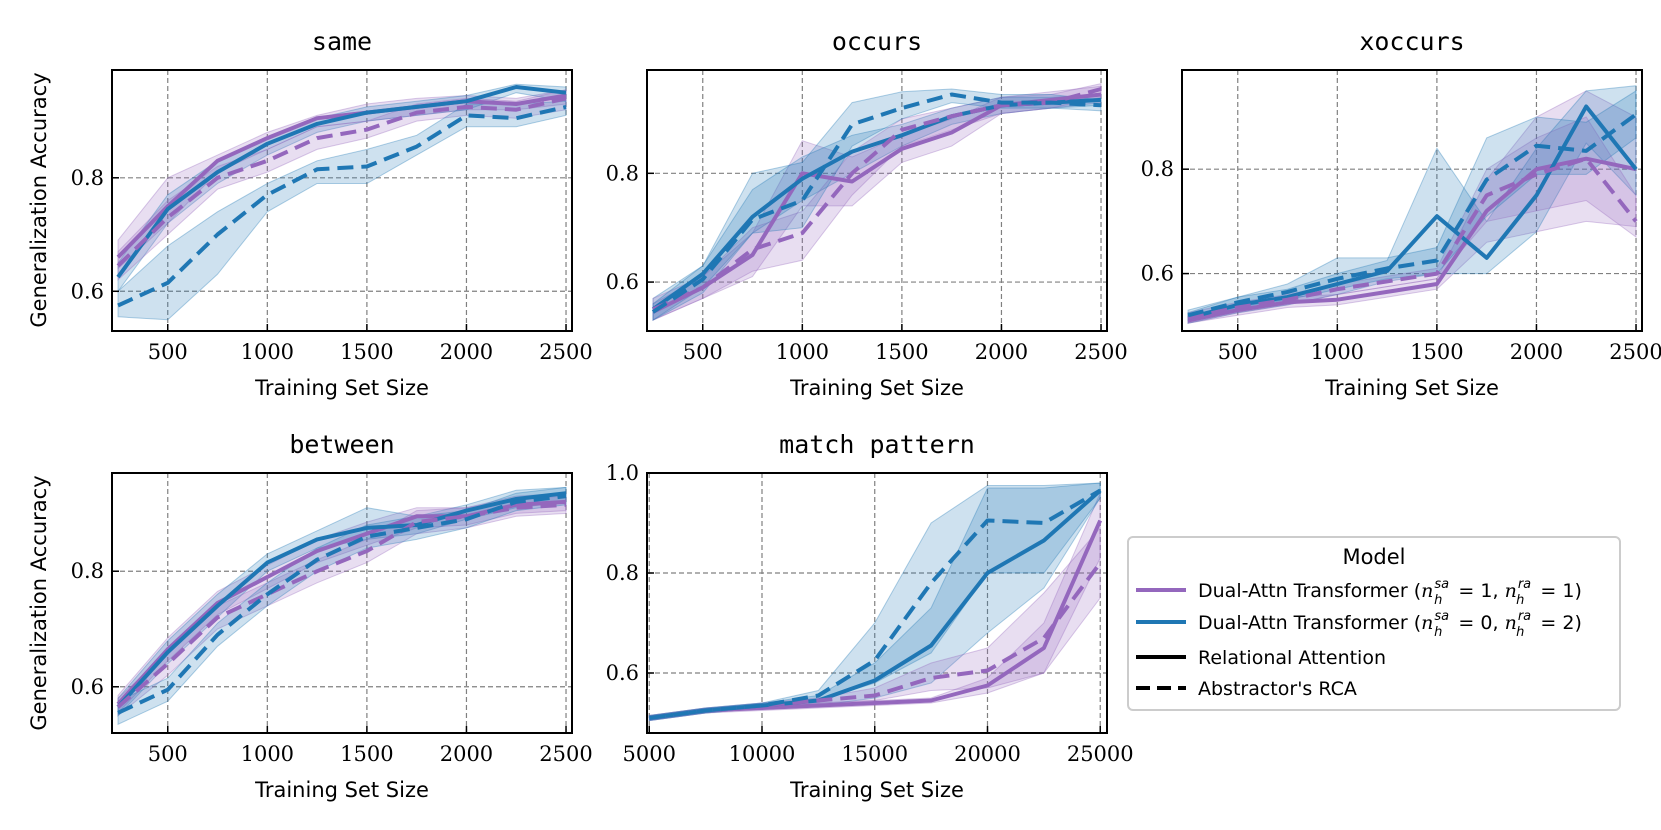  Describe the element at coordinates (622, 473) in the screenshot. I see `y-tick-label: 1.0` at that location.